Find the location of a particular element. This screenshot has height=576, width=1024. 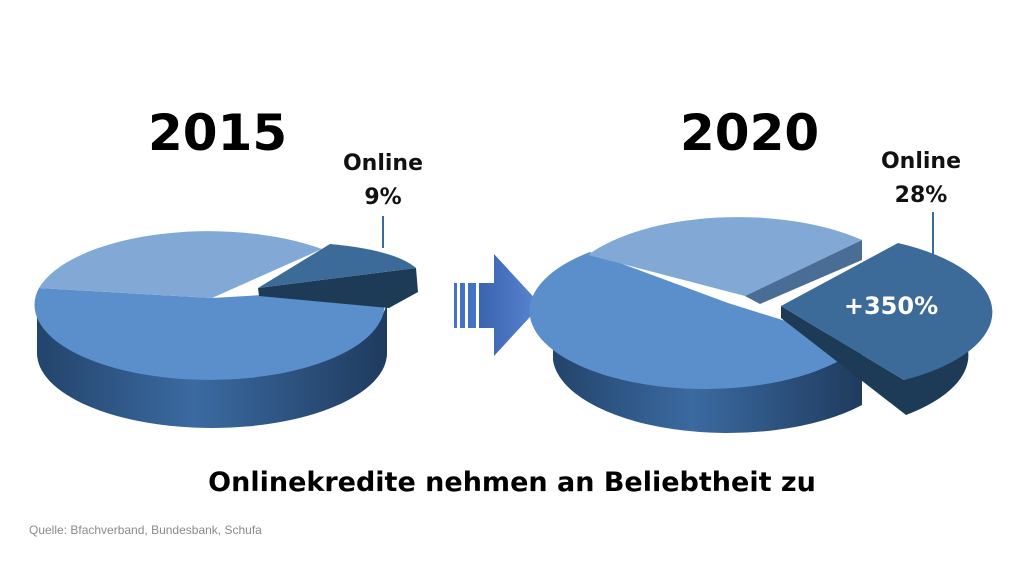

year-2020-title: 2020 is located at coordinates (750, 133).